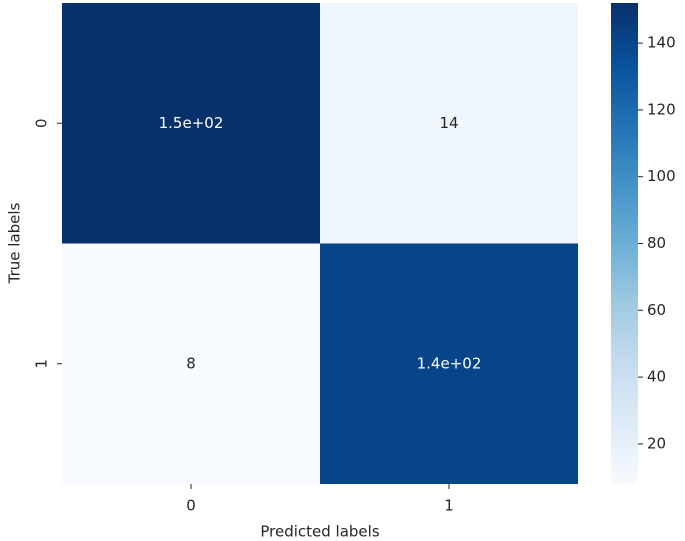 This screenshot has width=685, height=541. Describe the element at coordinates (449, 506) in the screenshot. I see `x-tick-label: 1` at that location.